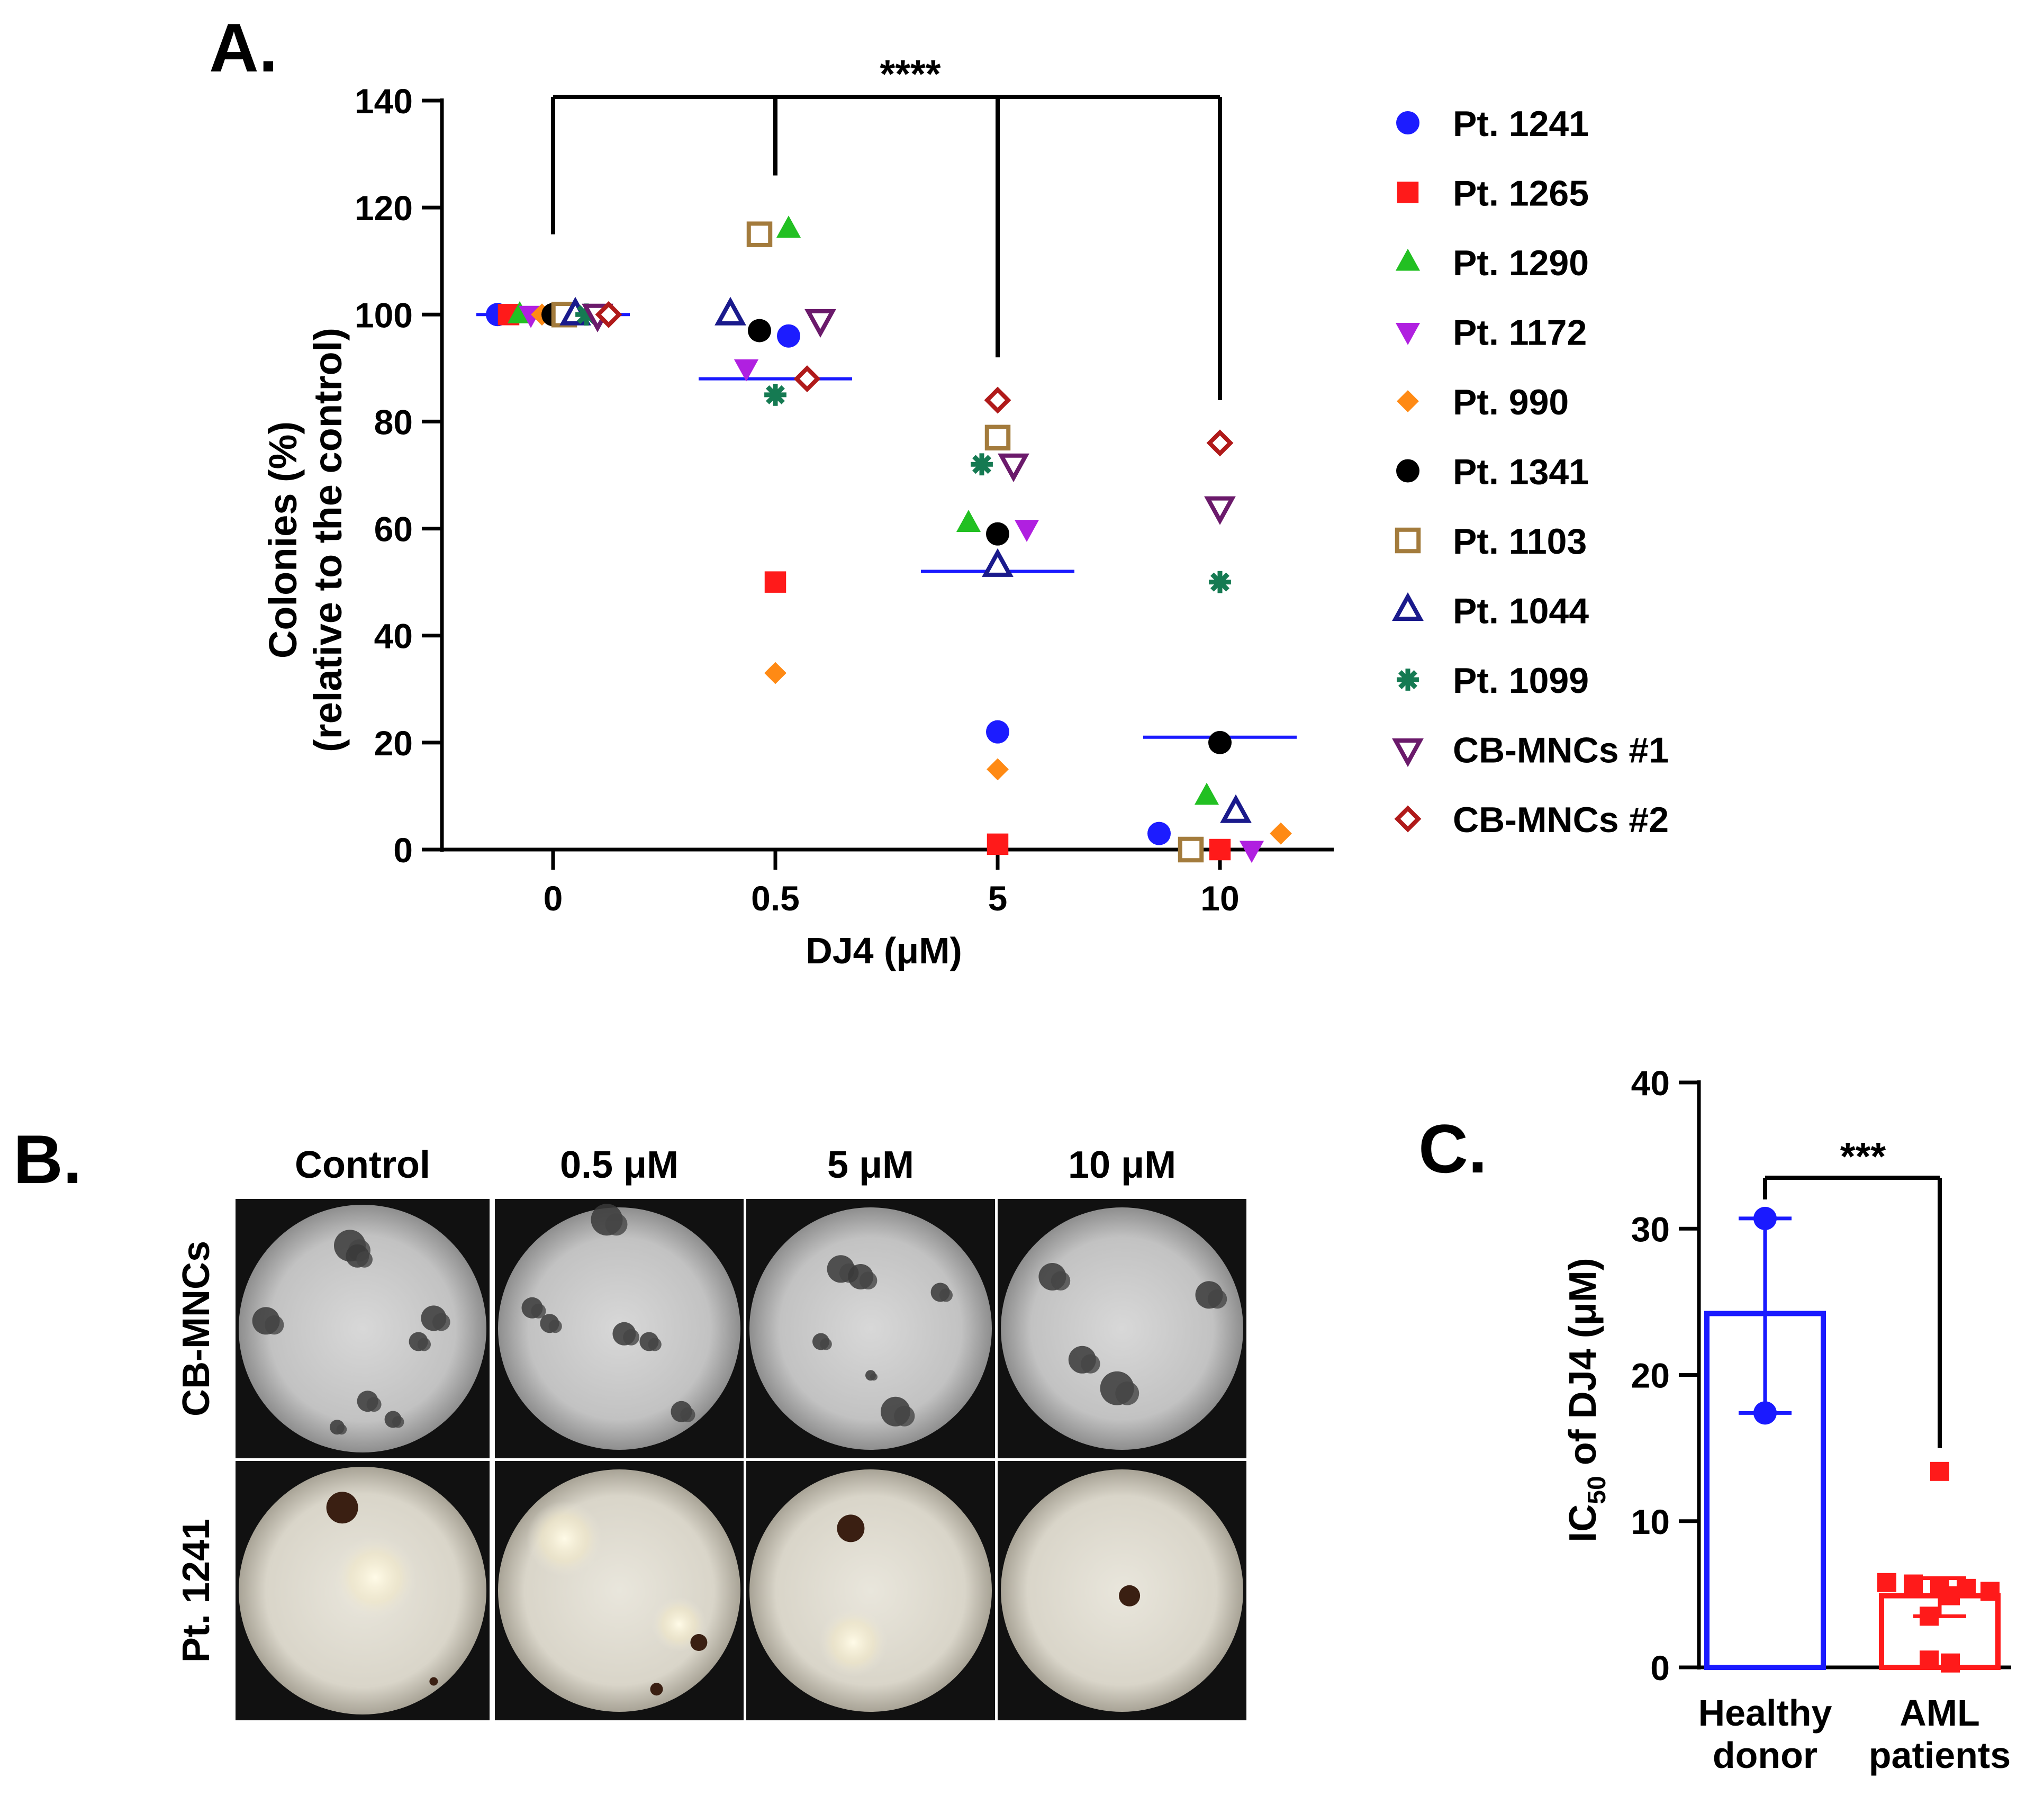 This screenshot has height=1796, width=2044. I want to click on panel-b-column-header: Control, so click(362, 1165).